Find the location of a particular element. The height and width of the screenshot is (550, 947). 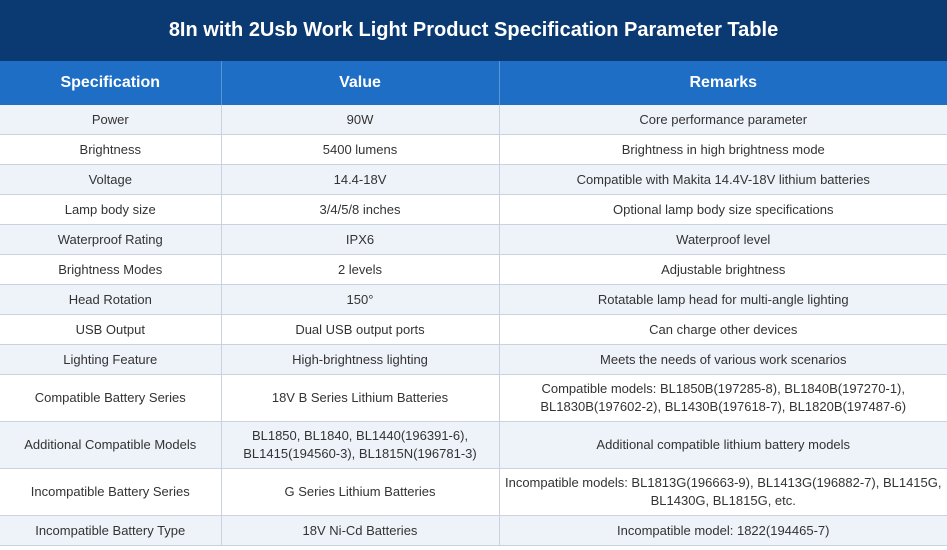

cell-remarks: Optional lamp body size specifications is located at coordinates (723, 209).